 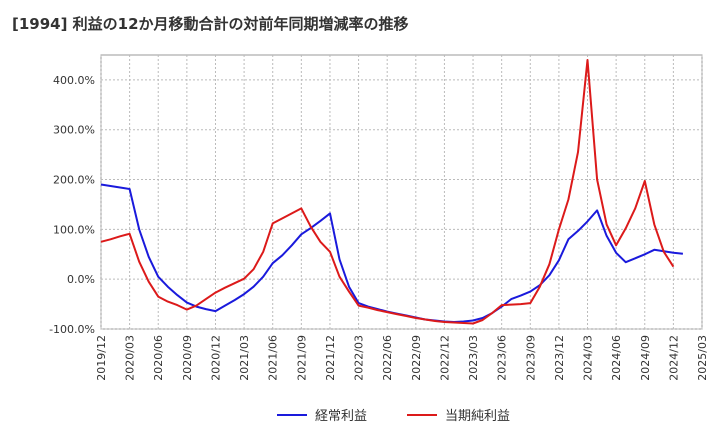 What do you see at coordinates (645, 358) in the screenshot?
I see `x-tick-label: 2024/09` at bounding box center [645, 358].